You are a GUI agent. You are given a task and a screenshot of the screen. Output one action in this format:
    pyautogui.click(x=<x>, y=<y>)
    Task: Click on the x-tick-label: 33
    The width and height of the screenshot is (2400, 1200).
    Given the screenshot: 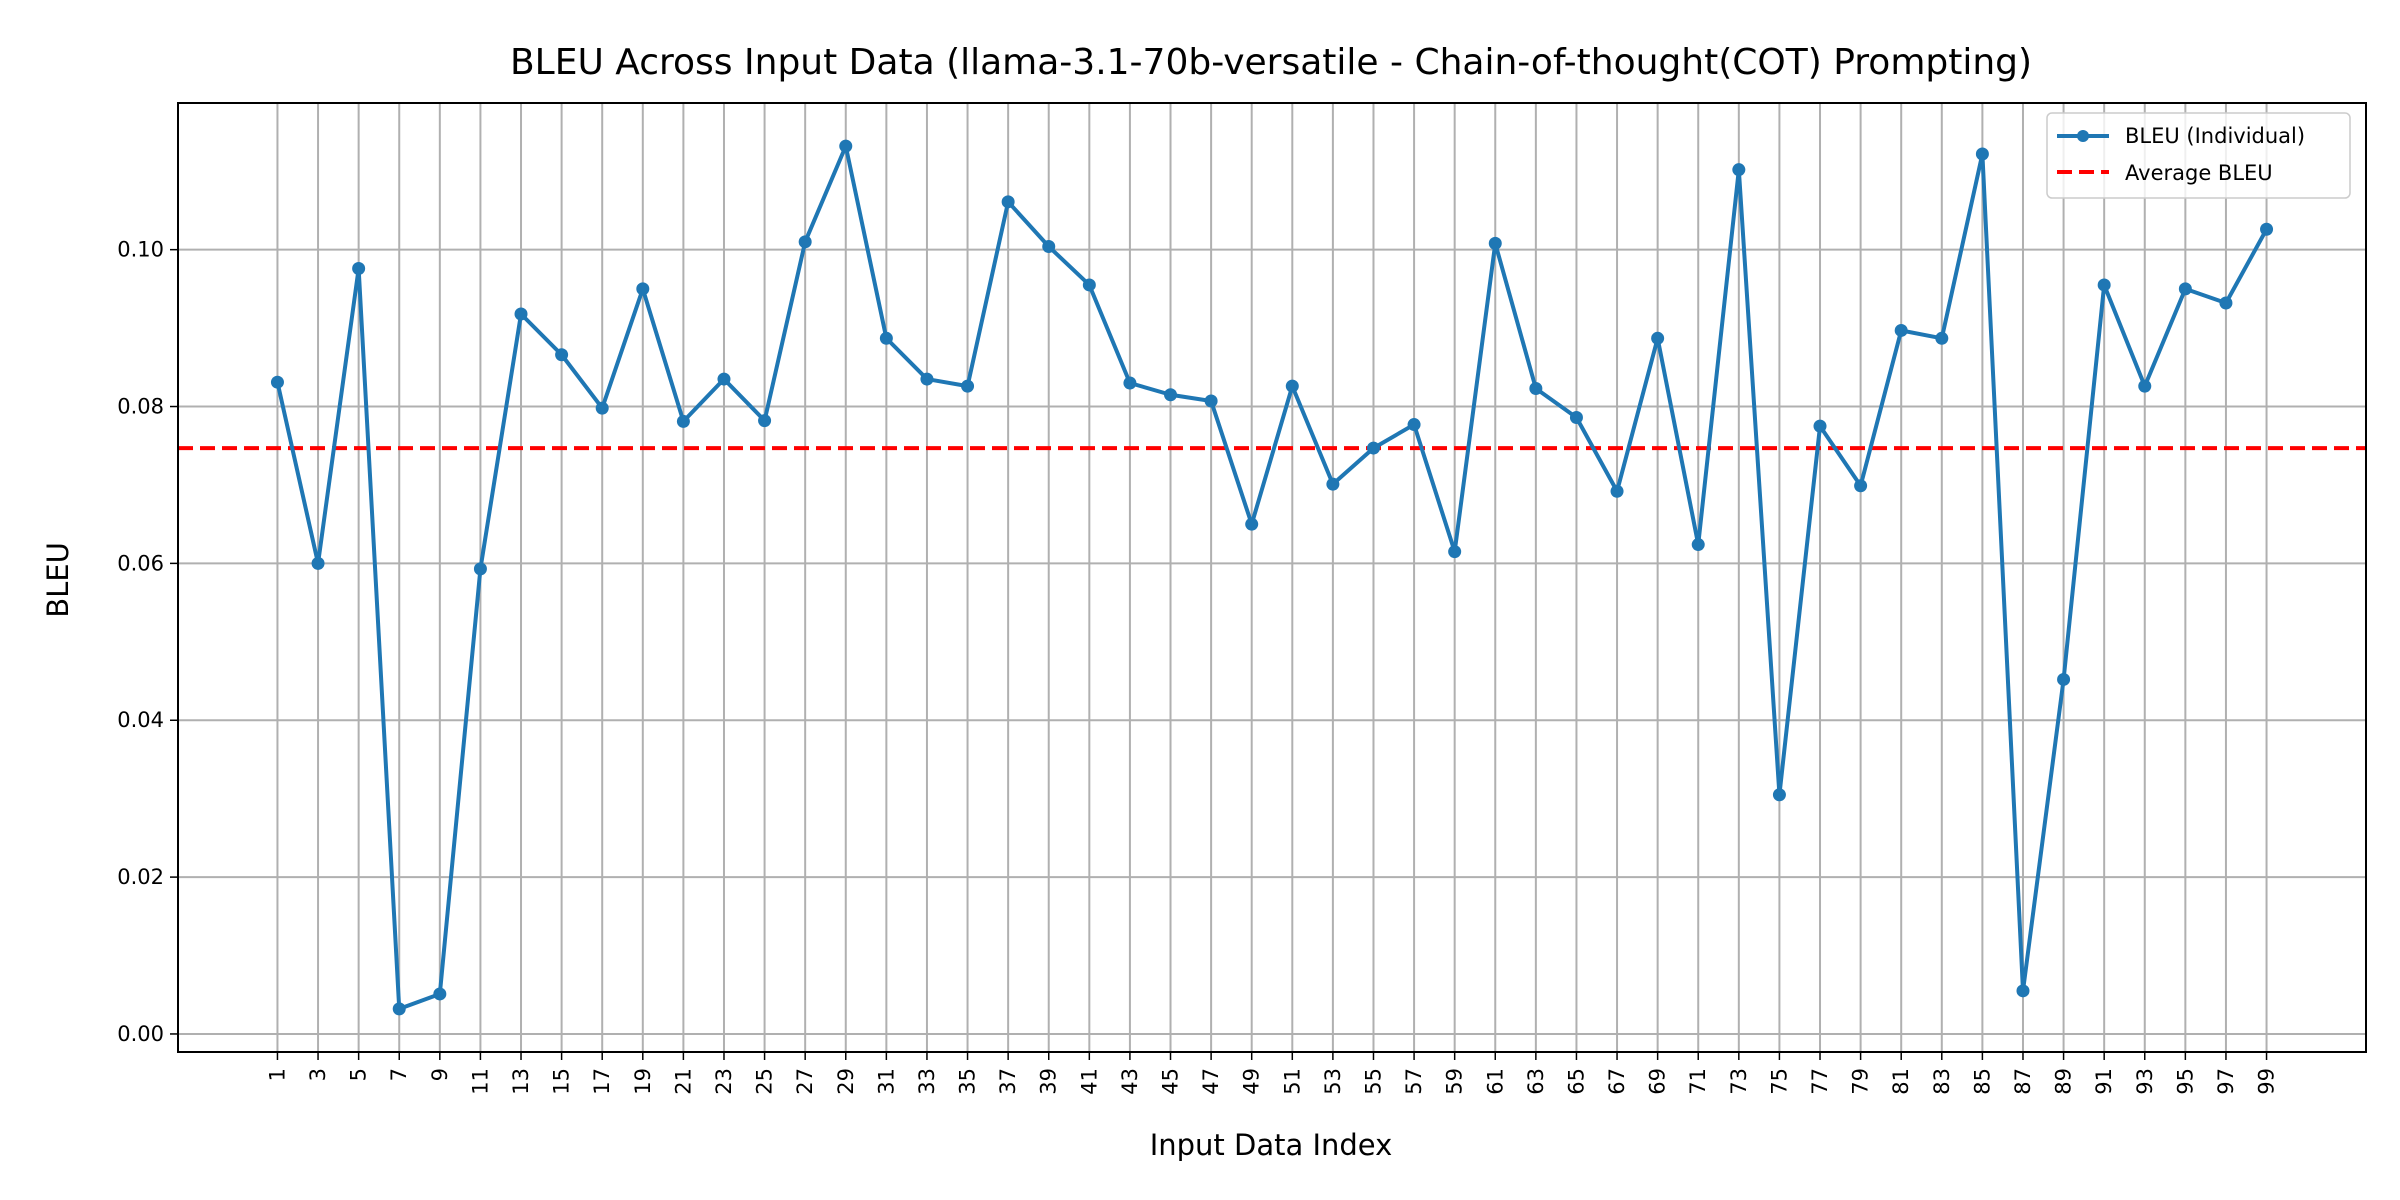 What is the action you would take?
    pyautogui.click(x=927, y=1081)
    